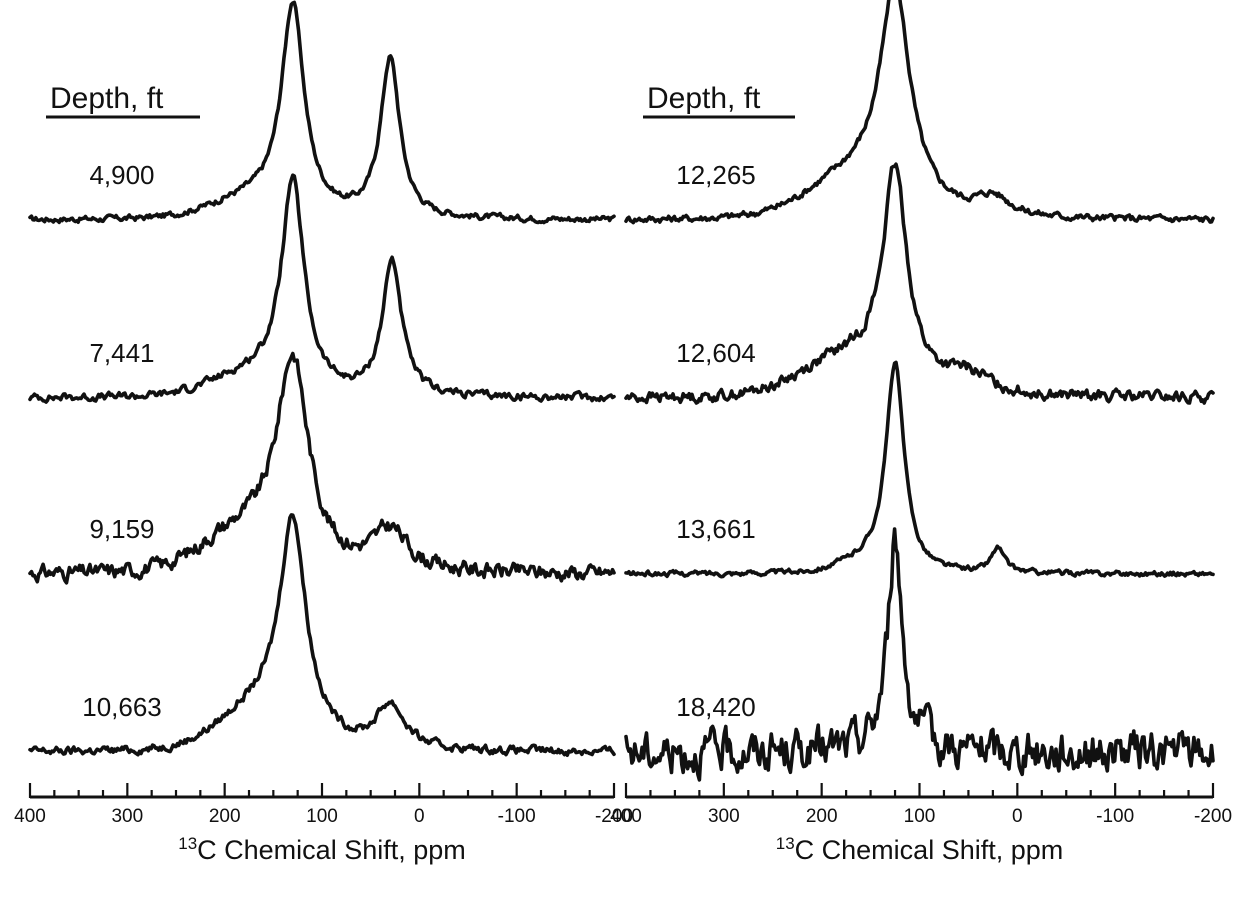 The height and width of the screenshot is (909, 1242). What do you see at coordinates (716, 353) in the screenshot?
I see `depth-label: 12,604` at bounding box center [716, 353].